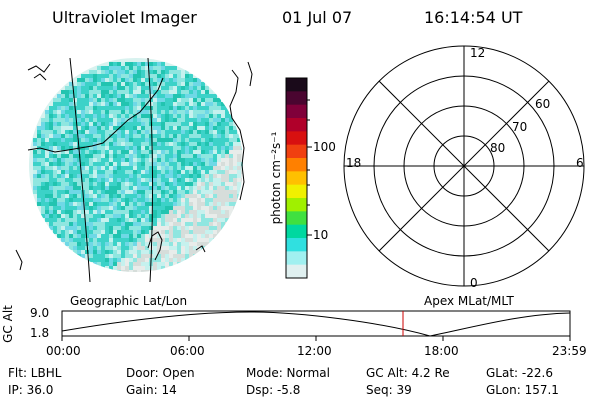 This screenshot has height=400, width=600. I want to click on y-tick-9: 9.0, so click(40, 313).